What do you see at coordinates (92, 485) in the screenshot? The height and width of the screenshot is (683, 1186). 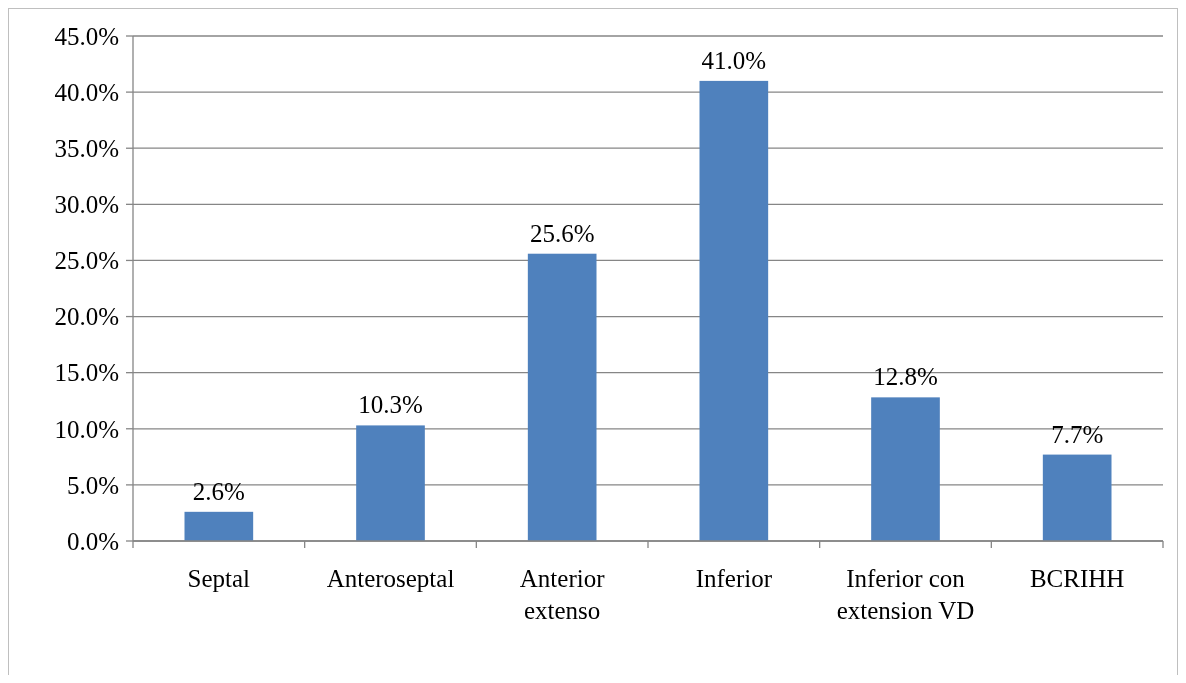 I see `y-tick-label: 5.0%` at bounding box center [92, 485].